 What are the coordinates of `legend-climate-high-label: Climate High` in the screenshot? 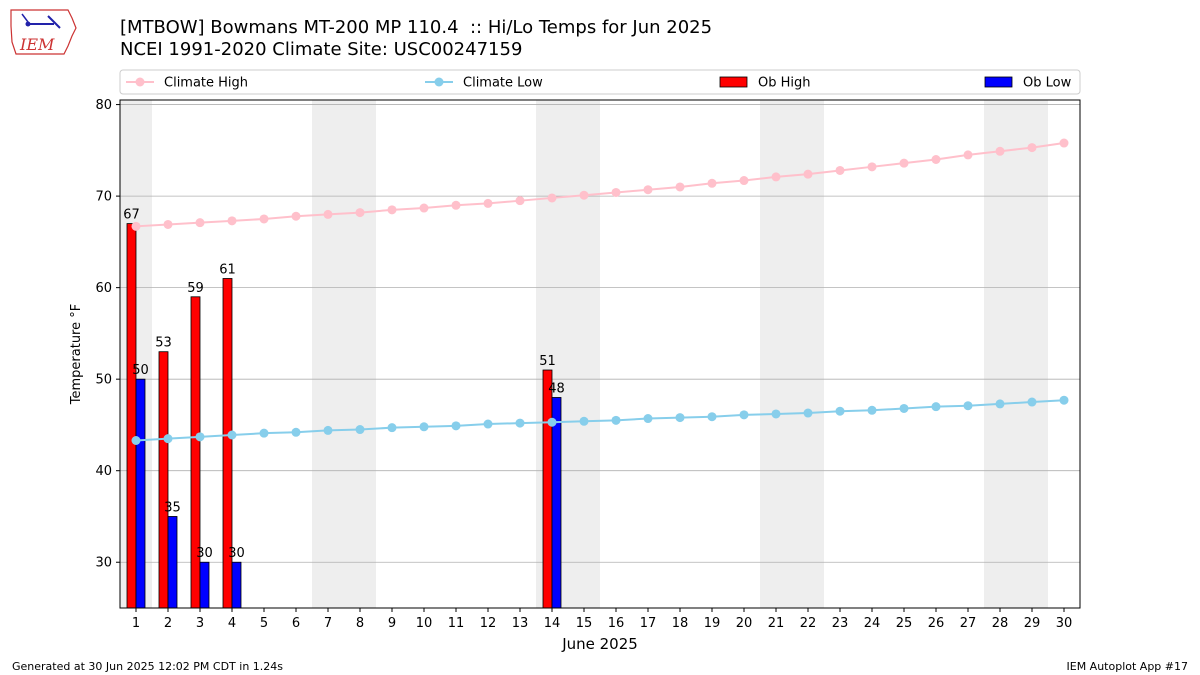 It's located at (206, 83).